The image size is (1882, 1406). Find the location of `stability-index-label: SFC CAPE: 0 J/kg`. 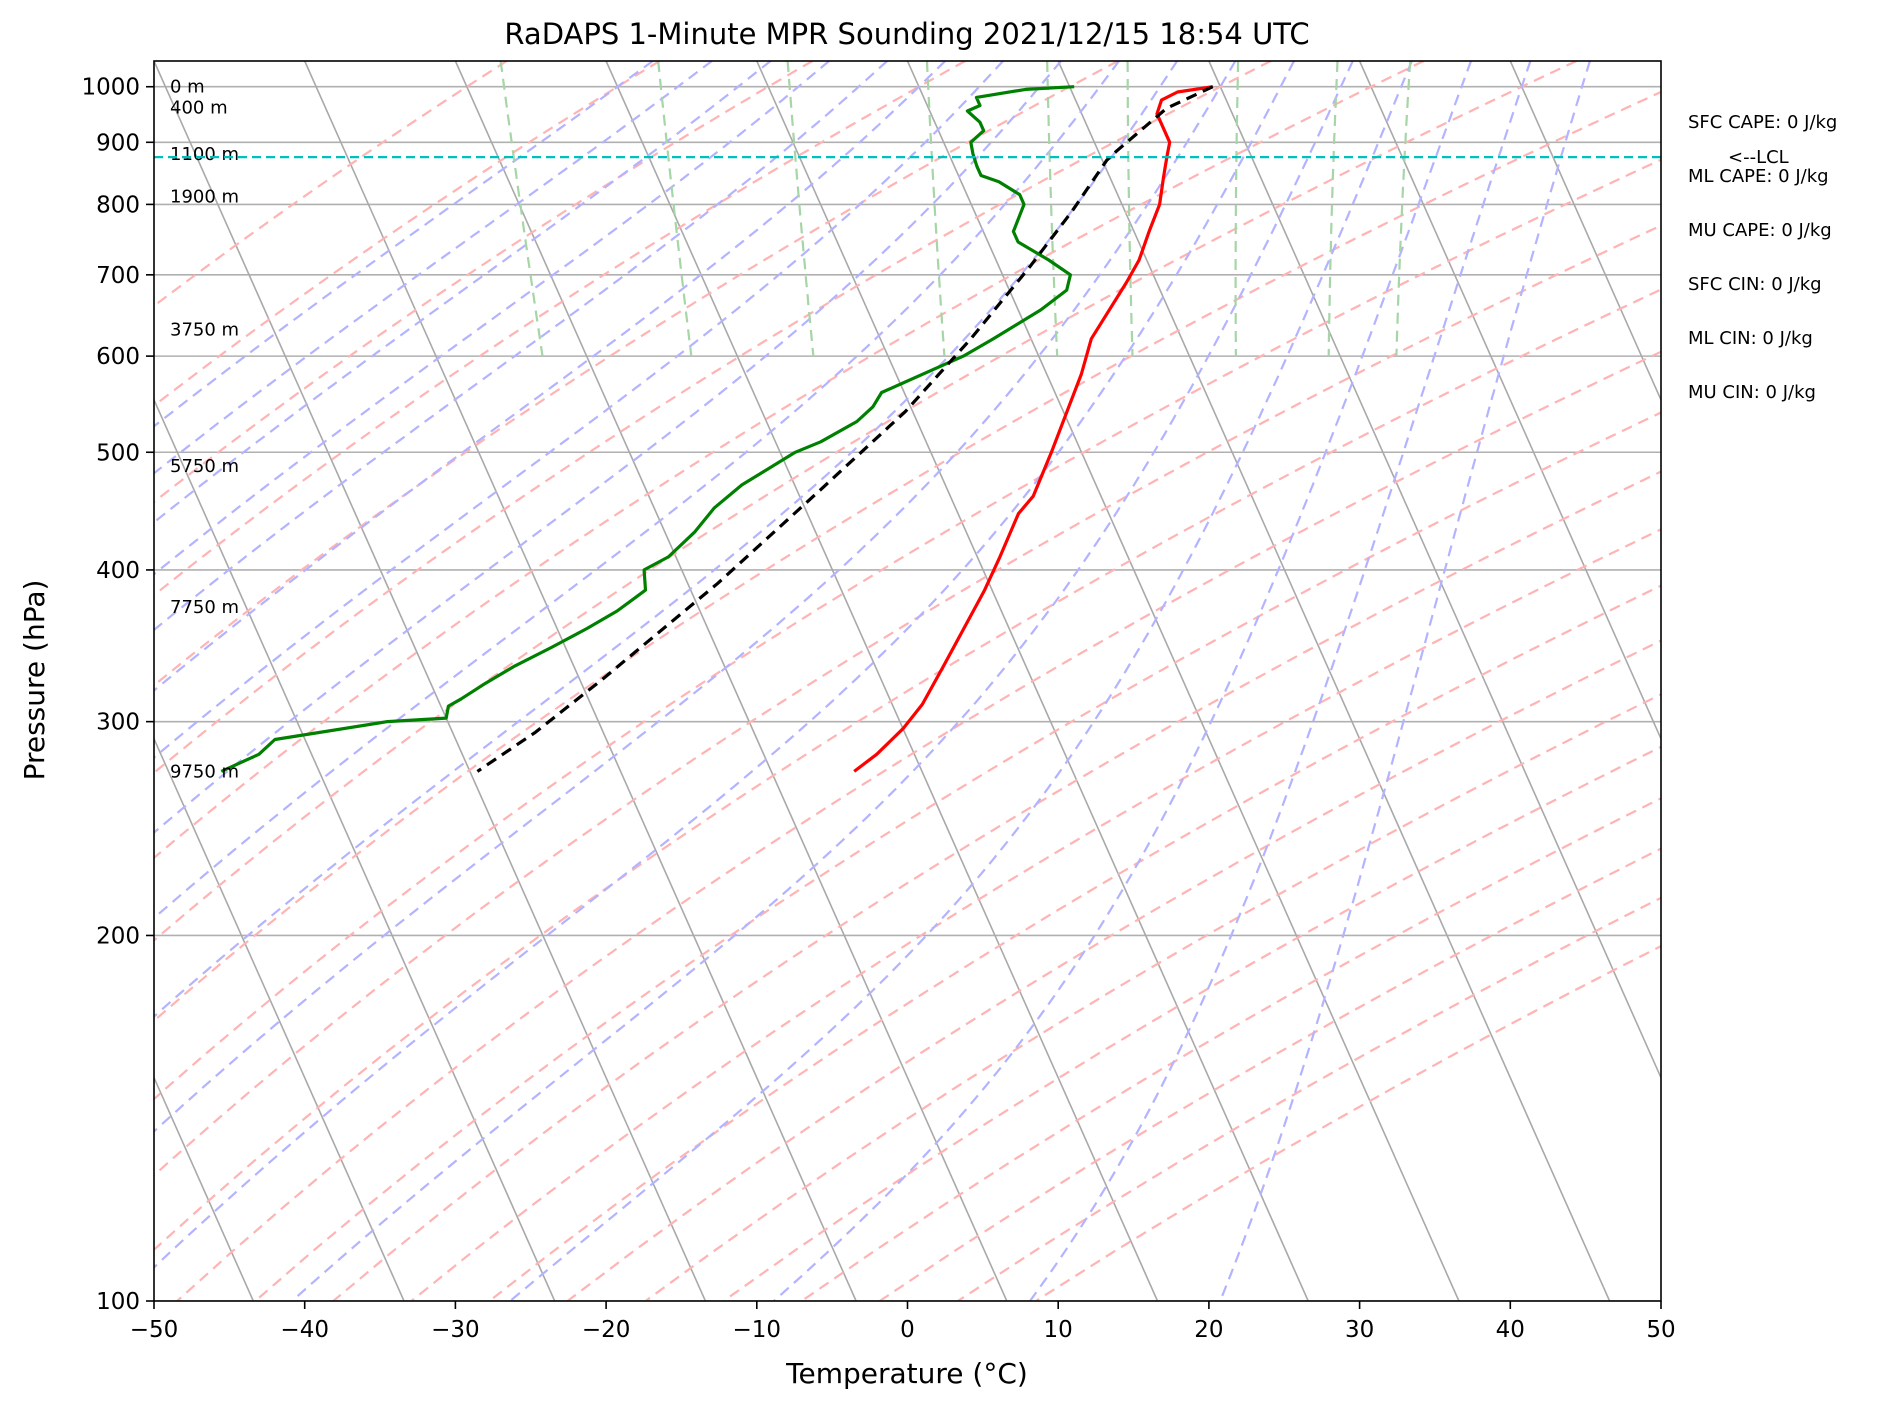

stability-index-label: SFC CAPE: 0 J/kg is located at coordinates (1762, 122).